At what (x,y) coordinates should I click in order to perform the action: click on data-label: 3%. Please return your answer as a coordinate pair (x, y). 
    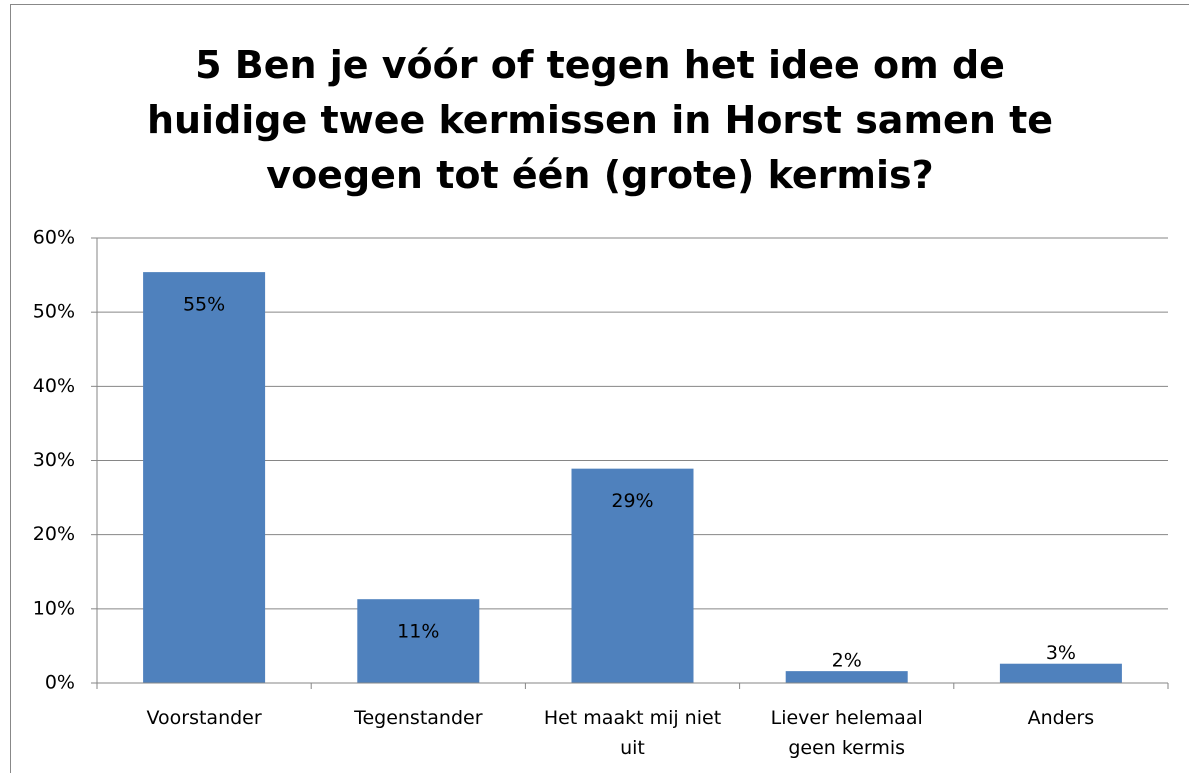
    Looking at the image, I should click on (1061, 653).